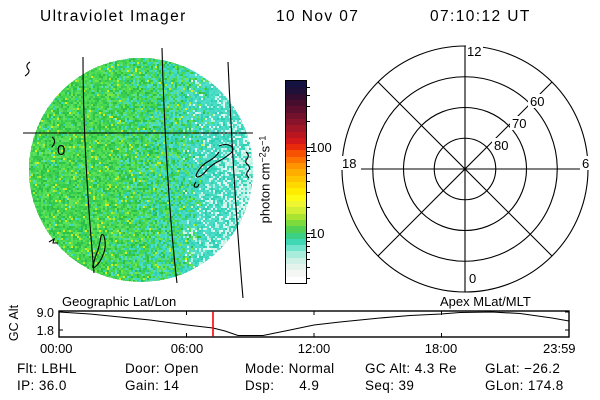 This screenshot has height=400, width=600. What do you see at coordinates (318, 16) in the screenshot?
I see `date-label: 10 Nov 07` at bounding box center [318, 16].